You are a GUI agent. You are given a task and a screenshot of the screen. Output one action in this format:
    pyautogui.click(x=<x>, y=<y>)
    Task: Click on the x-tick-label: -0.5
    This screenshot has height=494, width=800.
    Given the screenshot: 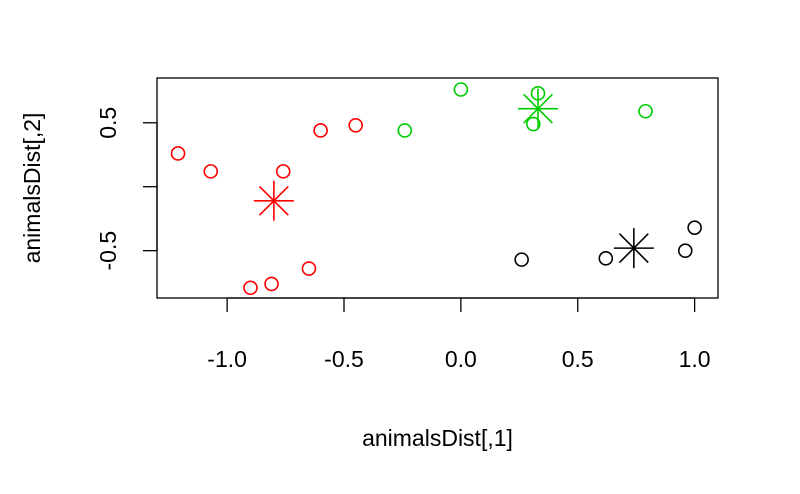 What is the action you would take?
    pyautogui.click(x=344, y=359)
    